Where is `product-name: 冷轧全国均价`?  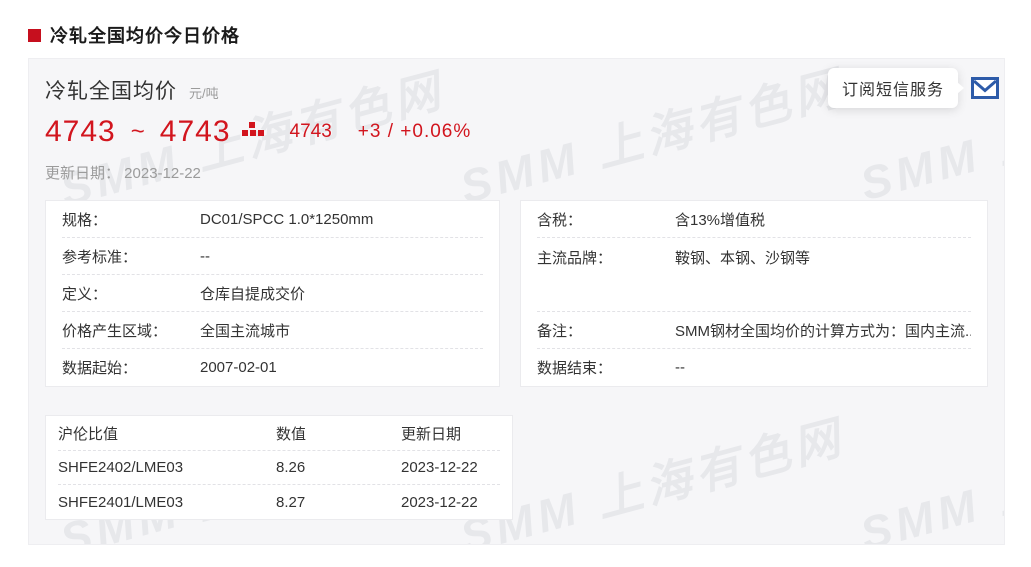 product-name: 冷轧全国均价 is located at coordinates (111, 91).